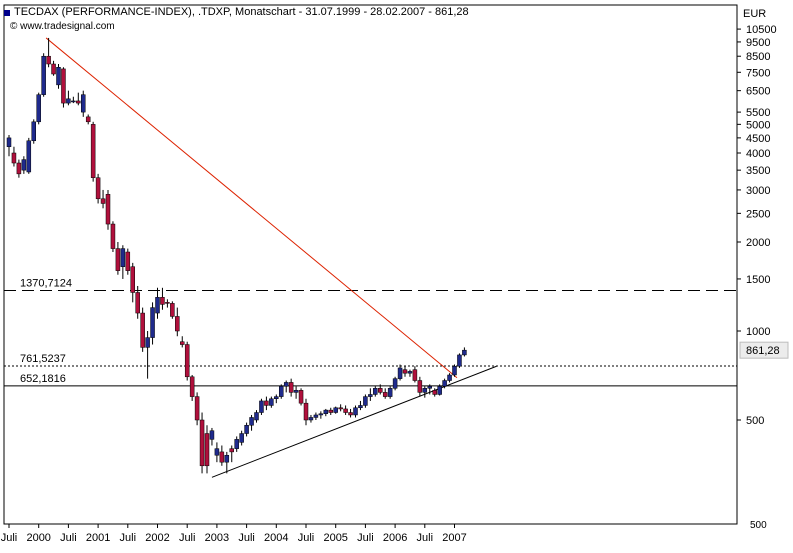  Describe the element at coordinates (758, 92) in the screenshot. I see `y-tick-label: 6500` at that location.